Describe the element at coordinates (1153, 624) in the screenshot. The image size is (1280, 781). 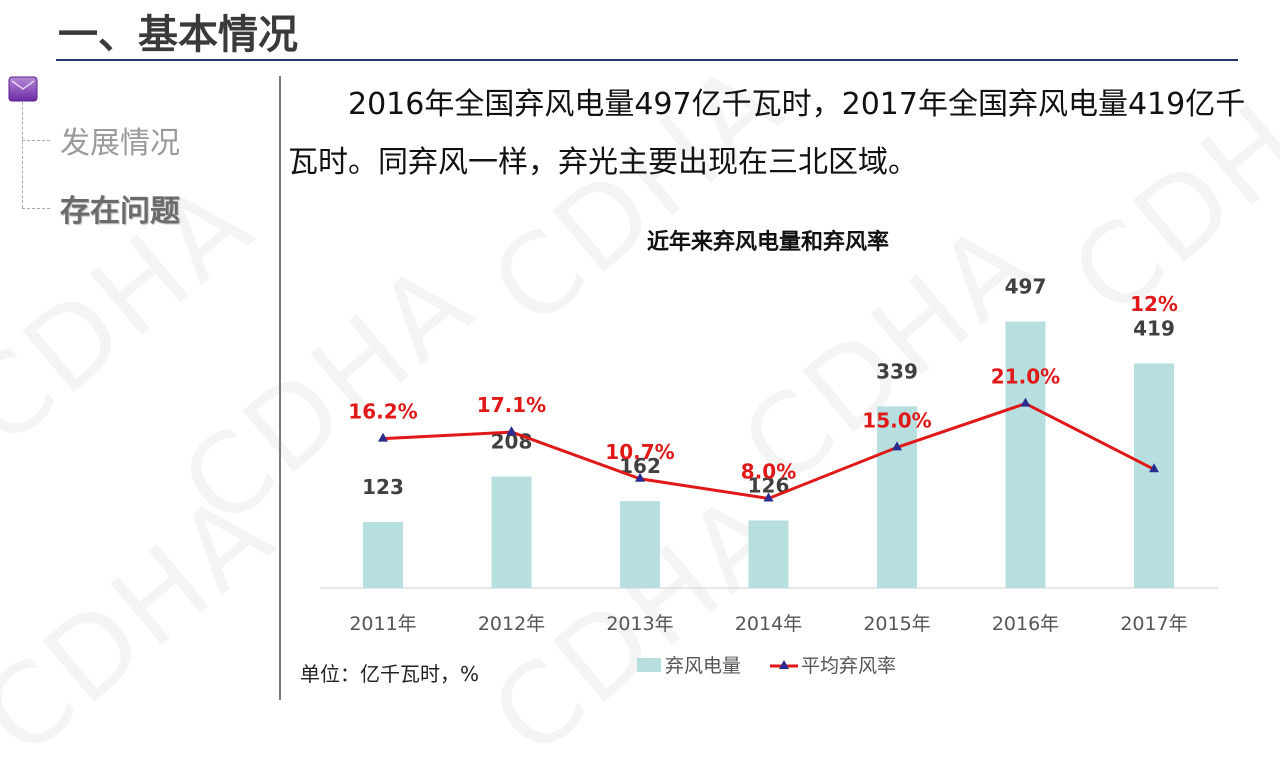
I see `x-tick-label: 2017年` at that location.